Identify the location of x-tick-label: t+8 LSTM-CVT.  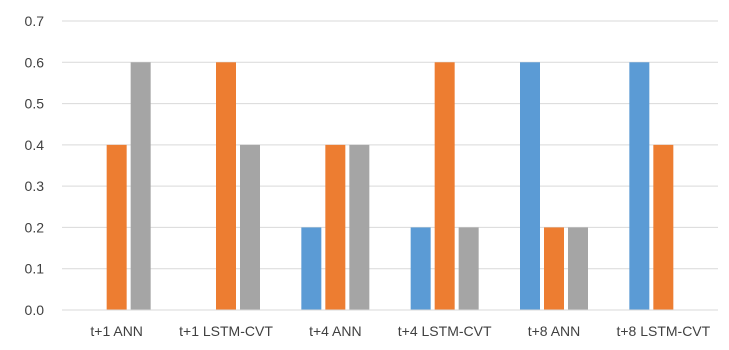
(663, 331).